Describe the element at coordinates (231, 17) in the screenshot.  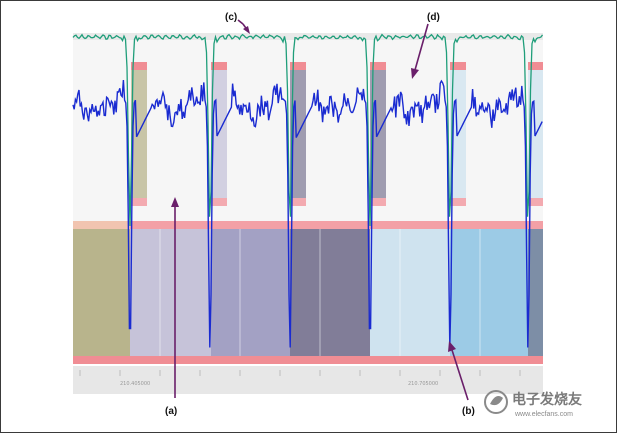
I see `annotation-c: (c)` at that location.